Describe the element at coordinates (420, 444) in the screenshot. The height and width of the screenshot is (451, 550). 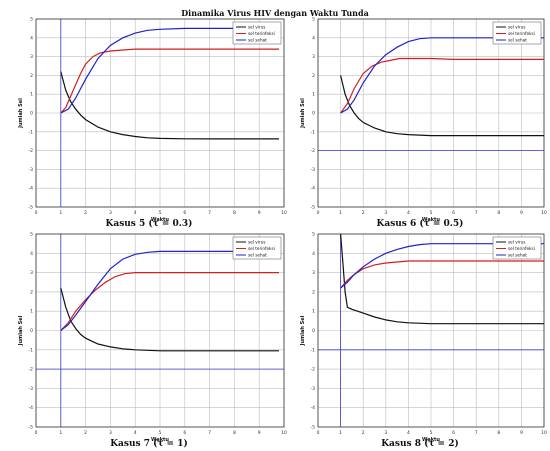
I see `chart-caption: Kasus 8 (τ = 2)` at that location.